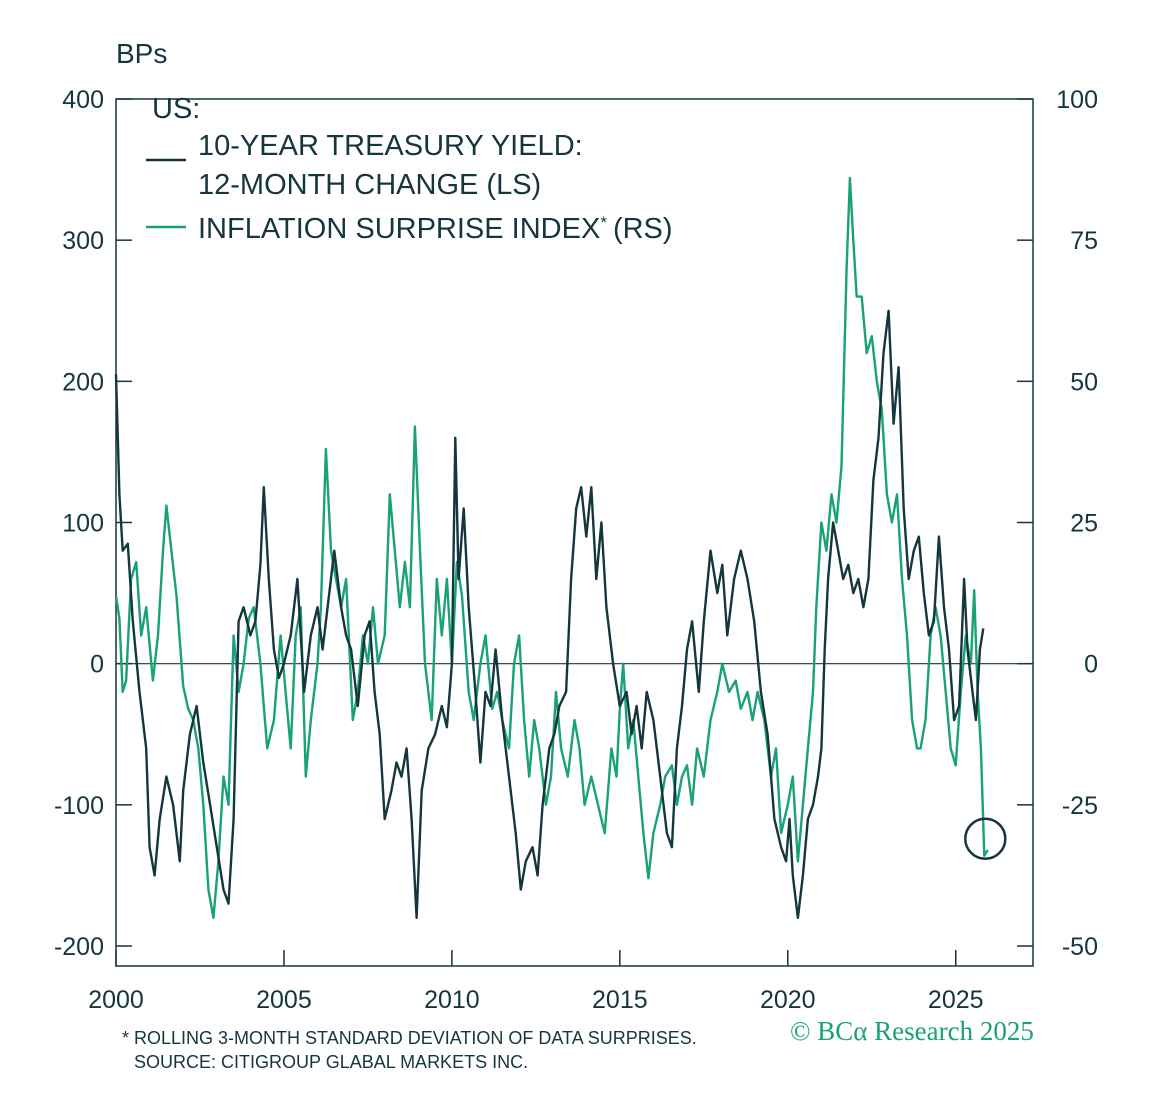 Image resolution: width=1159 pixels, height=1096 pixels. Describe the element at coordinates (1077, 100) in the screenshot. I see `right-tick-label: 100` at that location.